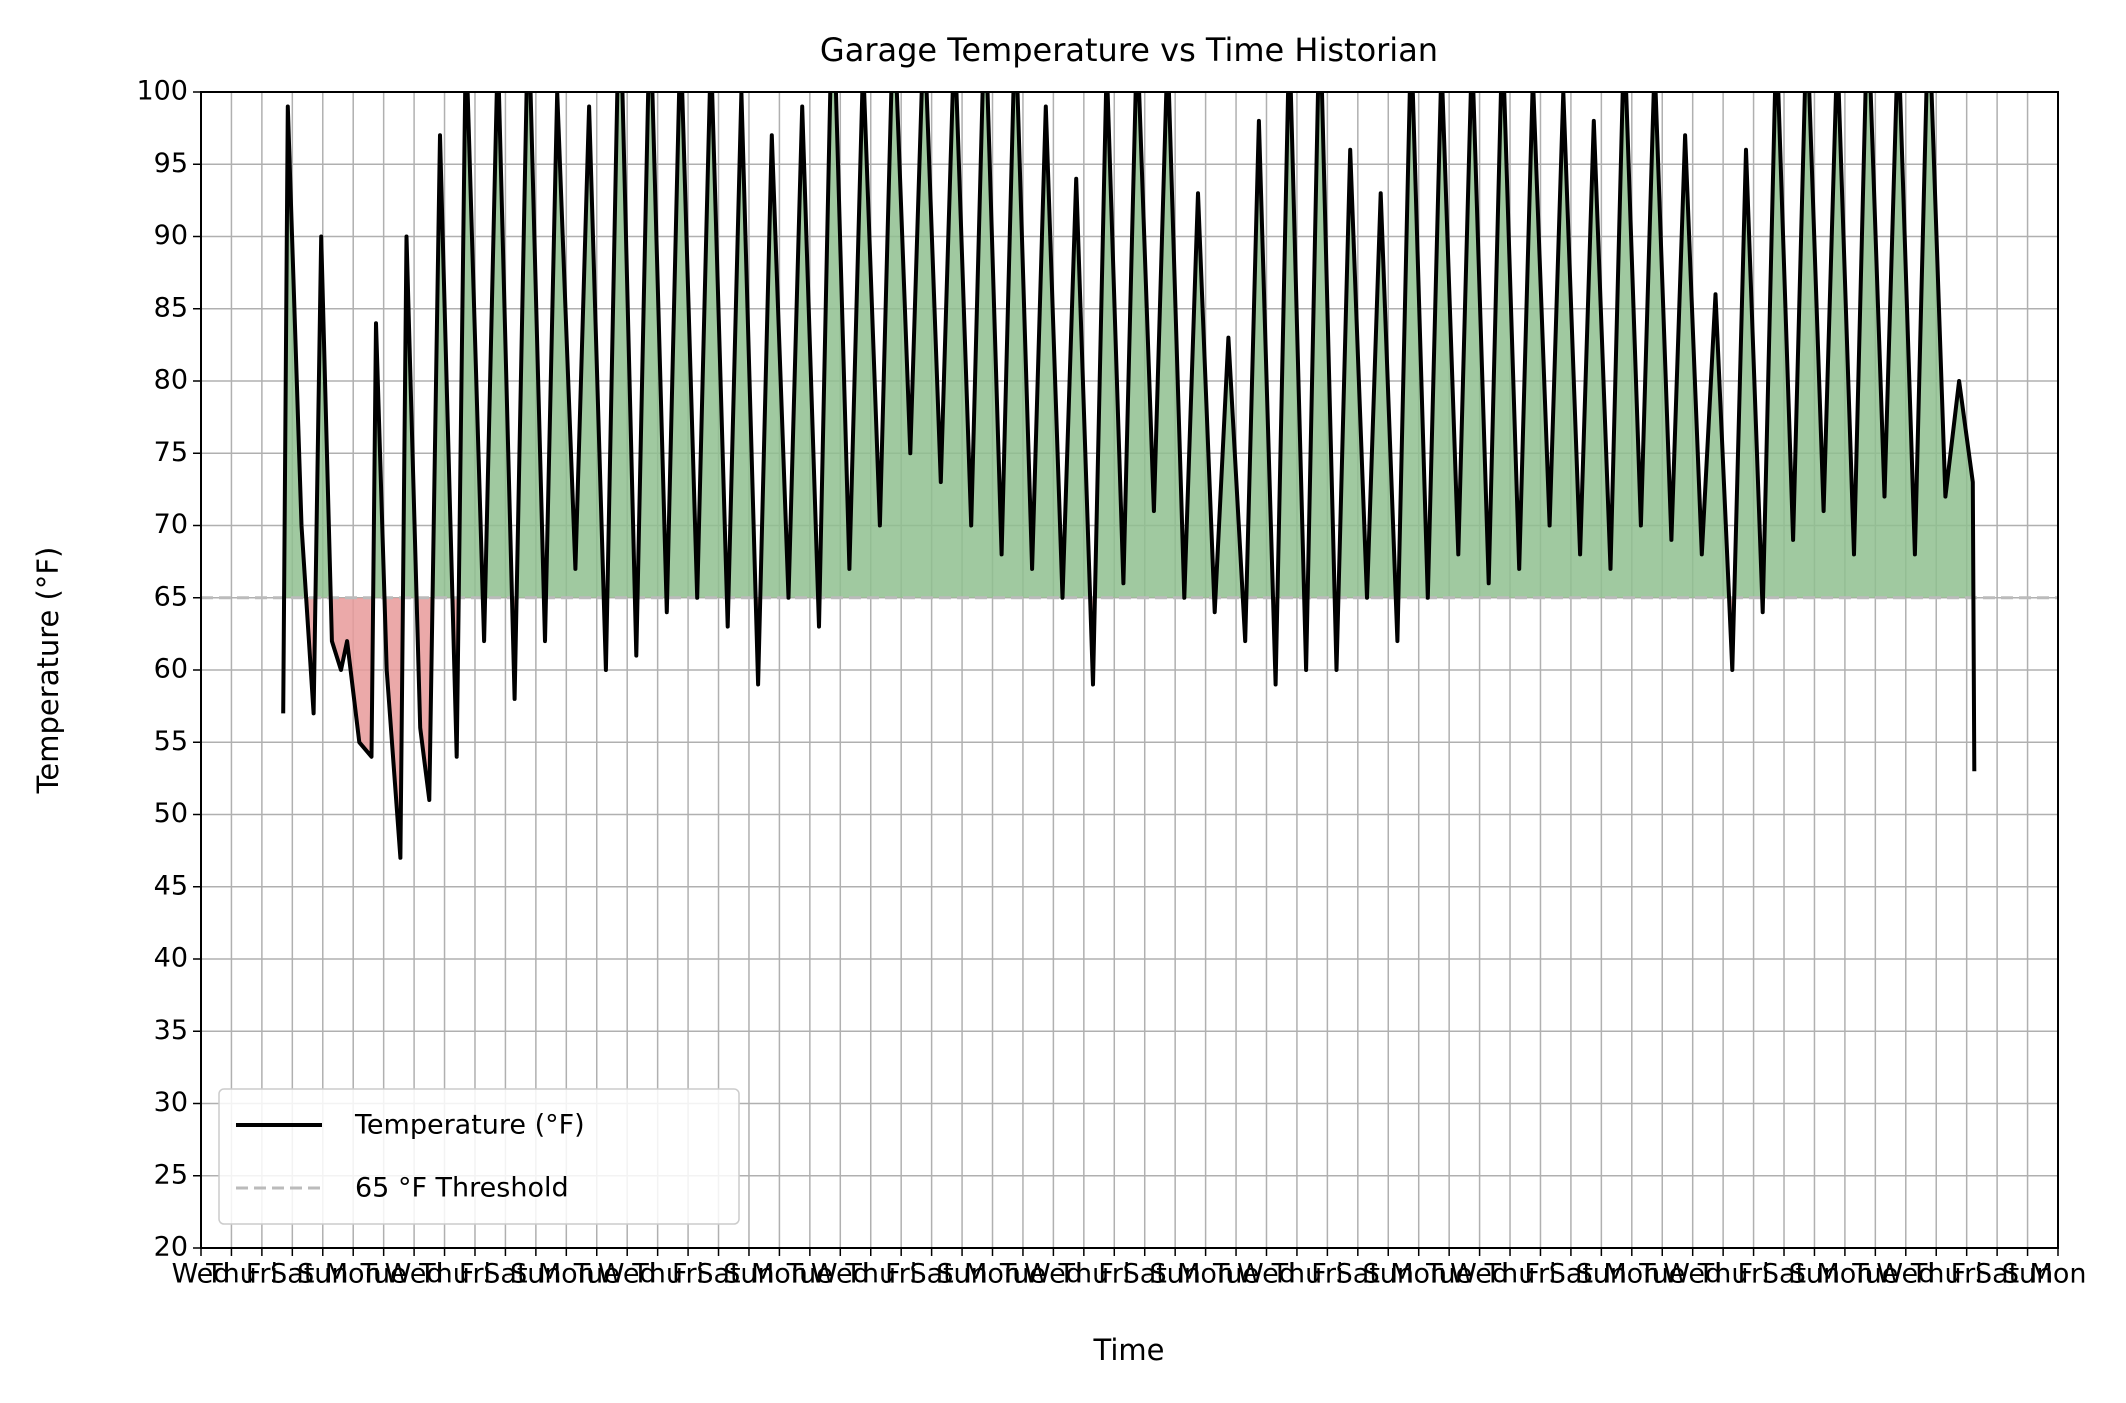  What do you see at coordinates (171, 885) in the screenshot?
I see `y-tick-label: 45` at bounding box center [171, 885].